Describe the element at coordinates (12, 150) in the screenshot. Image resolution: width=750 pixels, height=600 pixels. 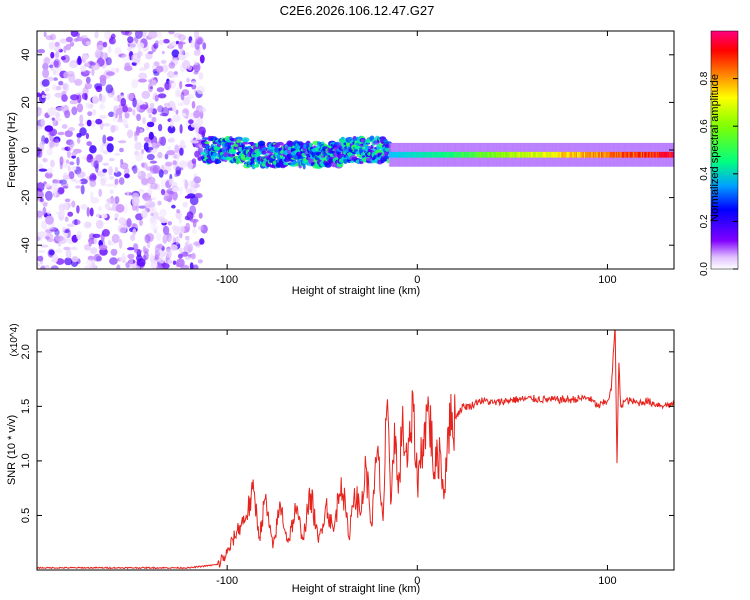
I see `heatmap-y-axis-label: Frequency (Hz)` at that location.